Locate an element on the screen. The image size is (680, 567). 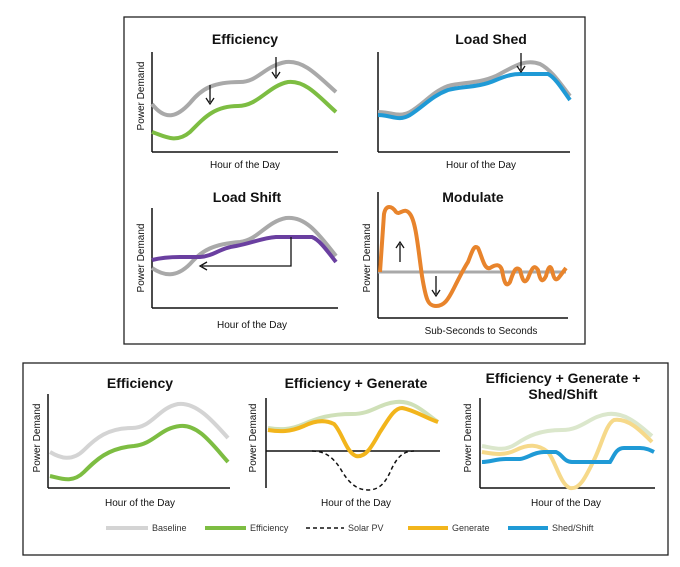
shift-arrow-icon is located at coordinates (245, 254).